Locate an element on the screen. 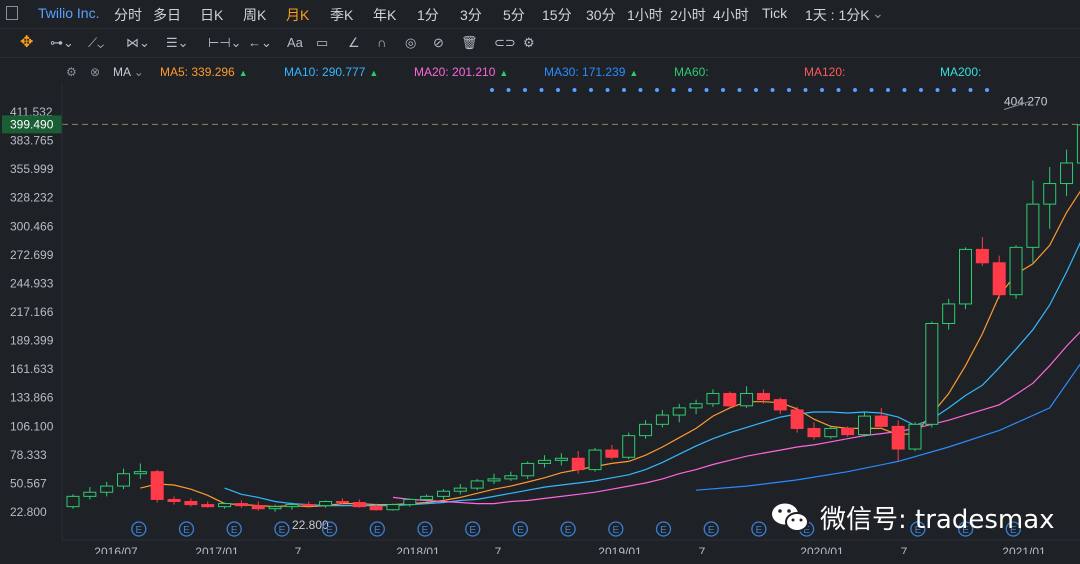  timeframe-tab: 30分 is located at coordinates (601, 15).